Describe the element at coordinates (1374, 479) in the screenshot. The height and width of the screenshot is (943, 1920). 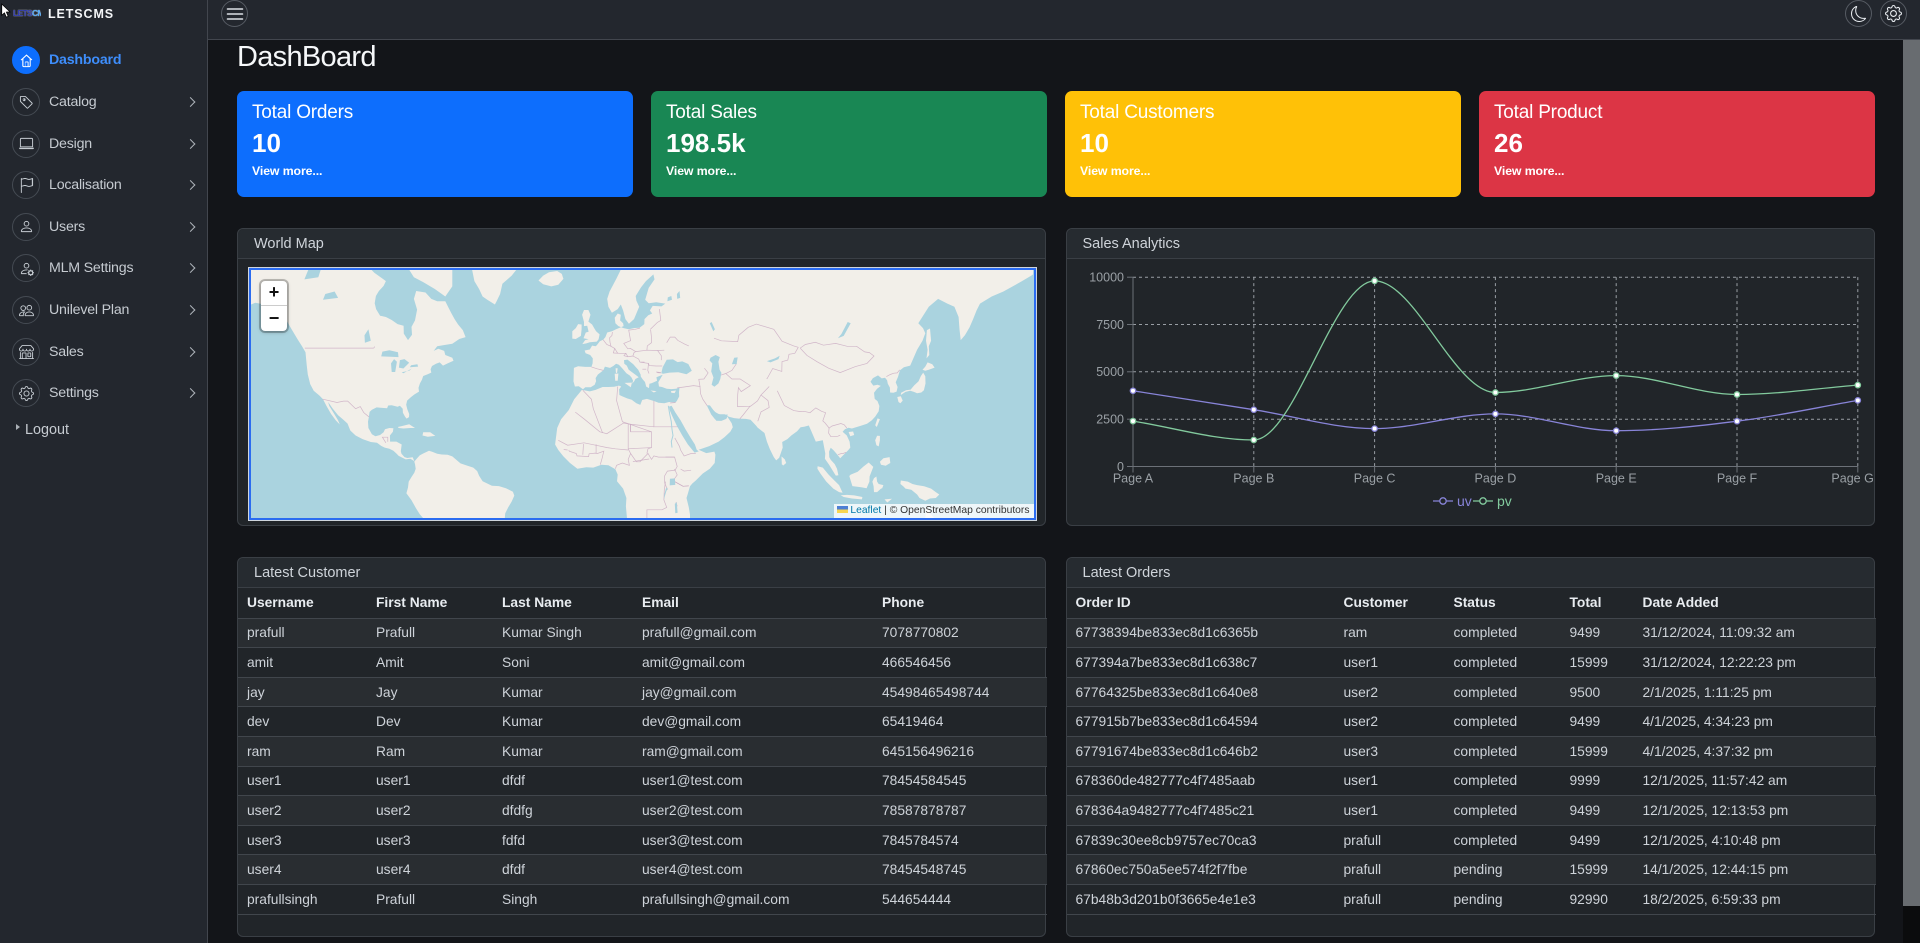
I see `svg-text: Page C` at that location.